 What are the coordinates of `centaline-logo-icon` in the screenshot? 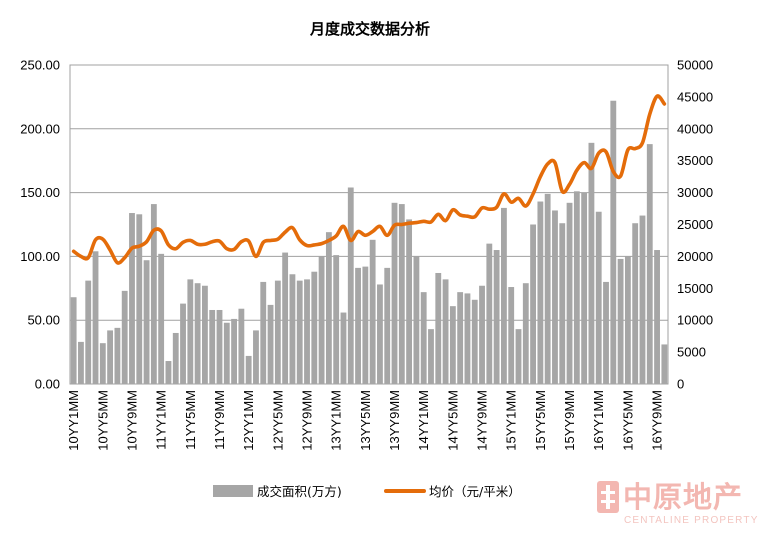 It's located at (608, 497).